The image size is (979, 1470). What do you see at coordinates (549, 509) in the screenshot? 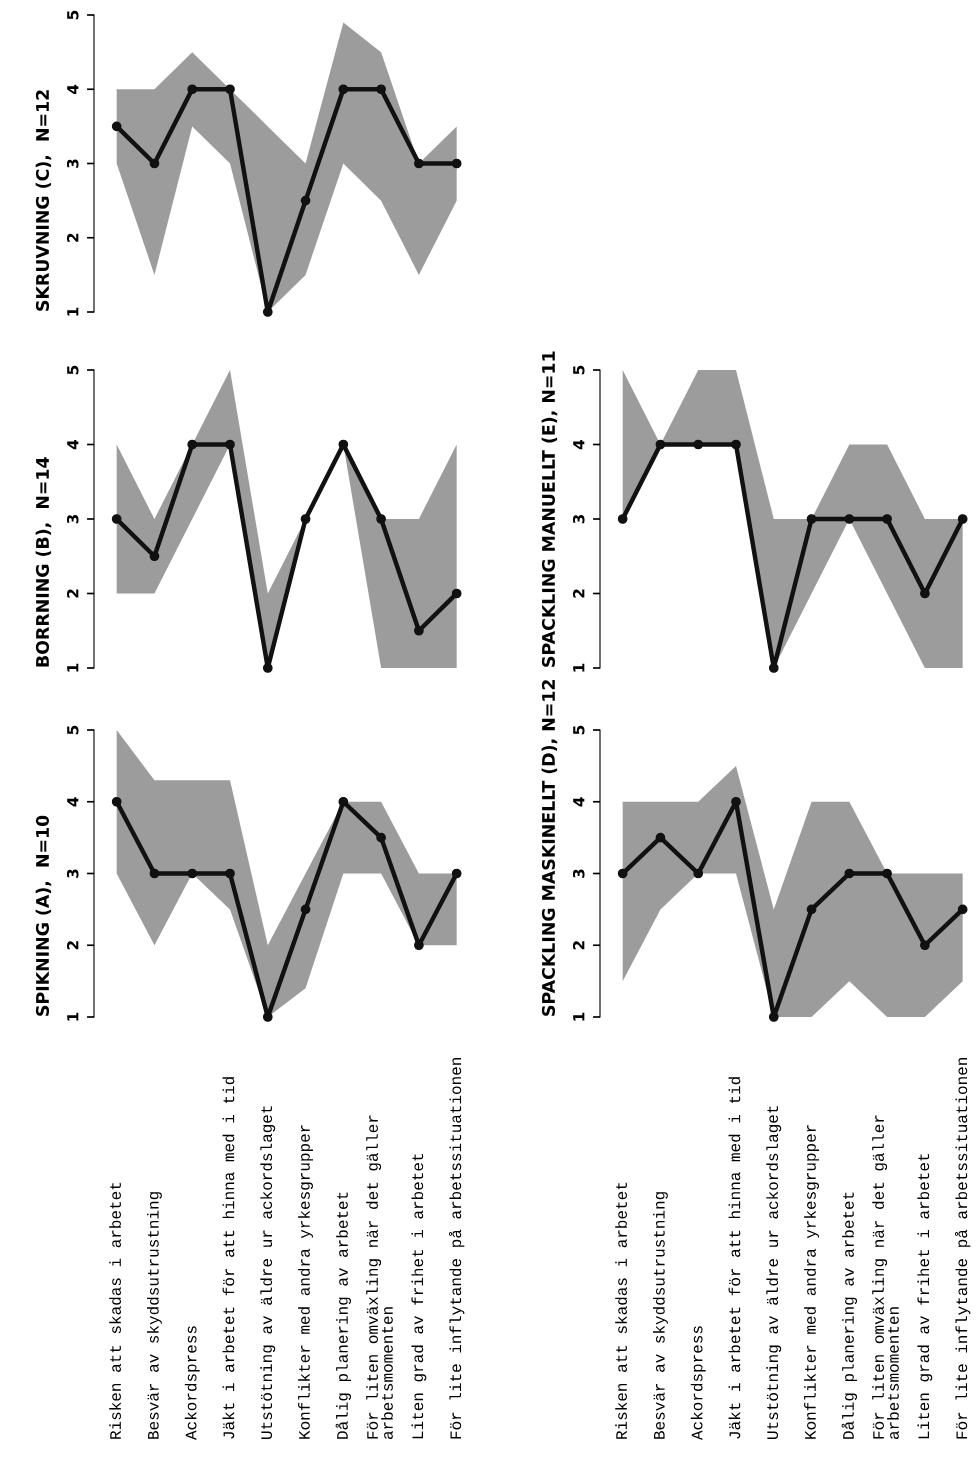
I see `text: SPACKLING MANUELLT (E), N=11` at bounding box center [549, 509].